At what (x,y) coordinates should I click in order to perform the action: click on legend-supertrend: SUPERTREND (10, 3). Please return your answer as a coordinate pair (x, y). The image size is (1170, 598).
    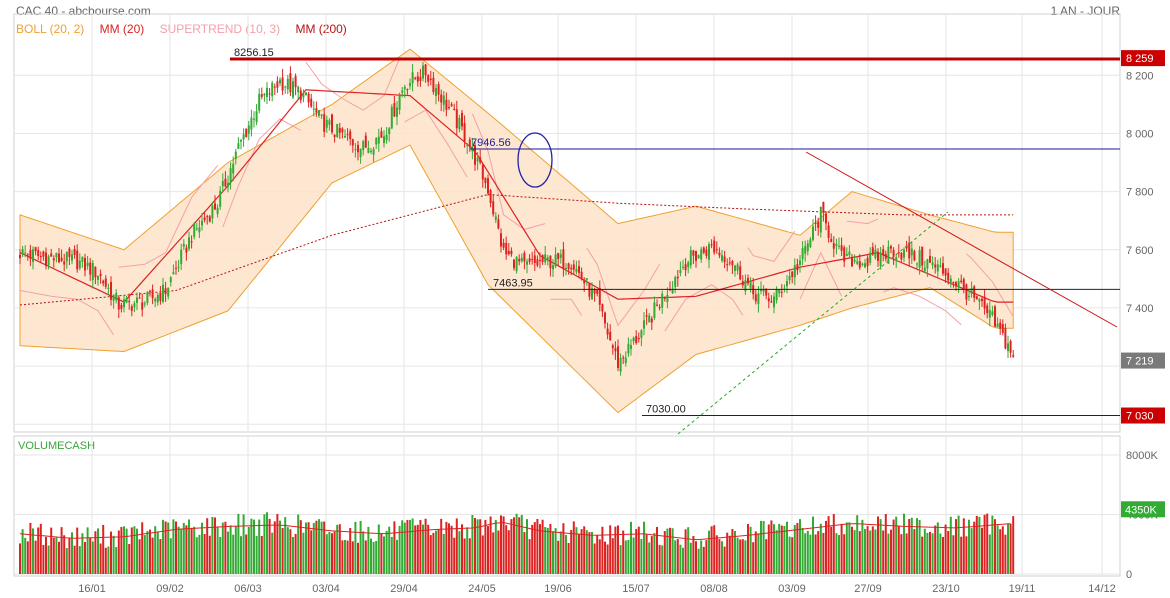
    Looking at the image, I should click on (220, 29).